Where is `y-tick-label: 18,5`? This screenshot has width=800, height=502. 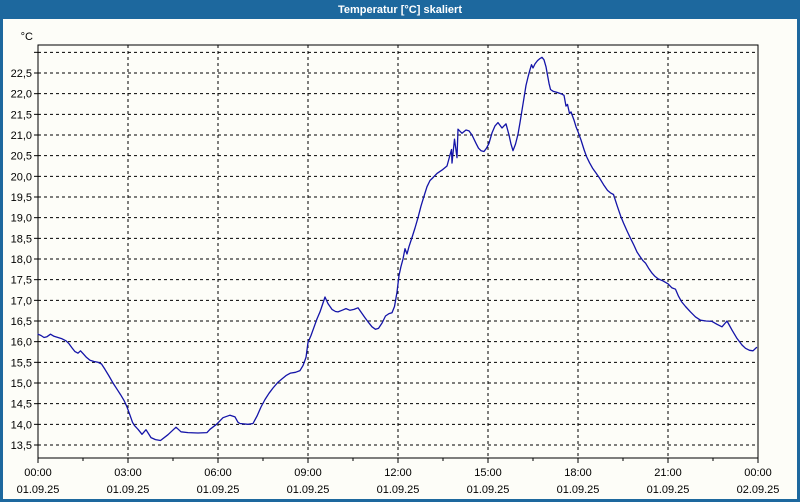 y-tick-label: 18,5 is located at coordinates (21, 239).